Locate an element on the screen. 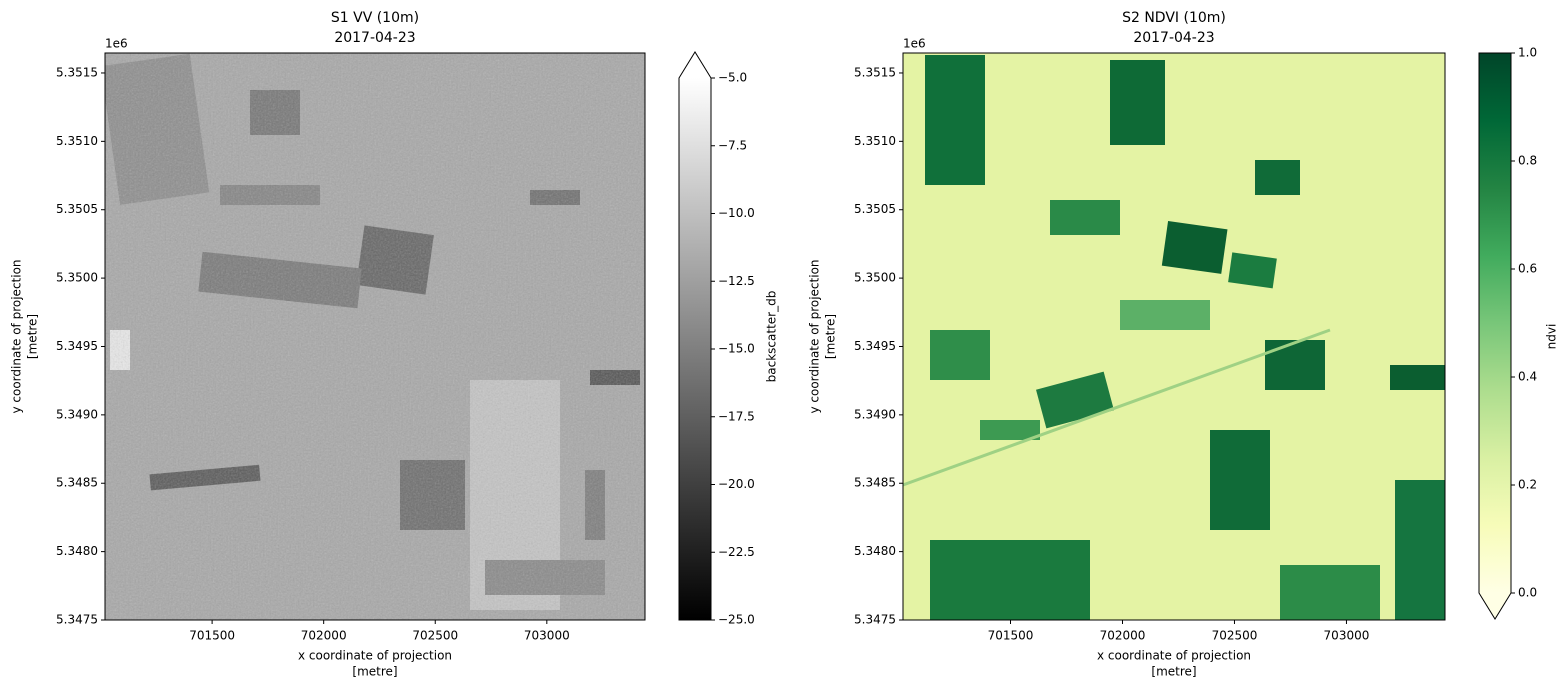  colorbar-tick-label: 1.0 is located at coordinates (1527, 53).